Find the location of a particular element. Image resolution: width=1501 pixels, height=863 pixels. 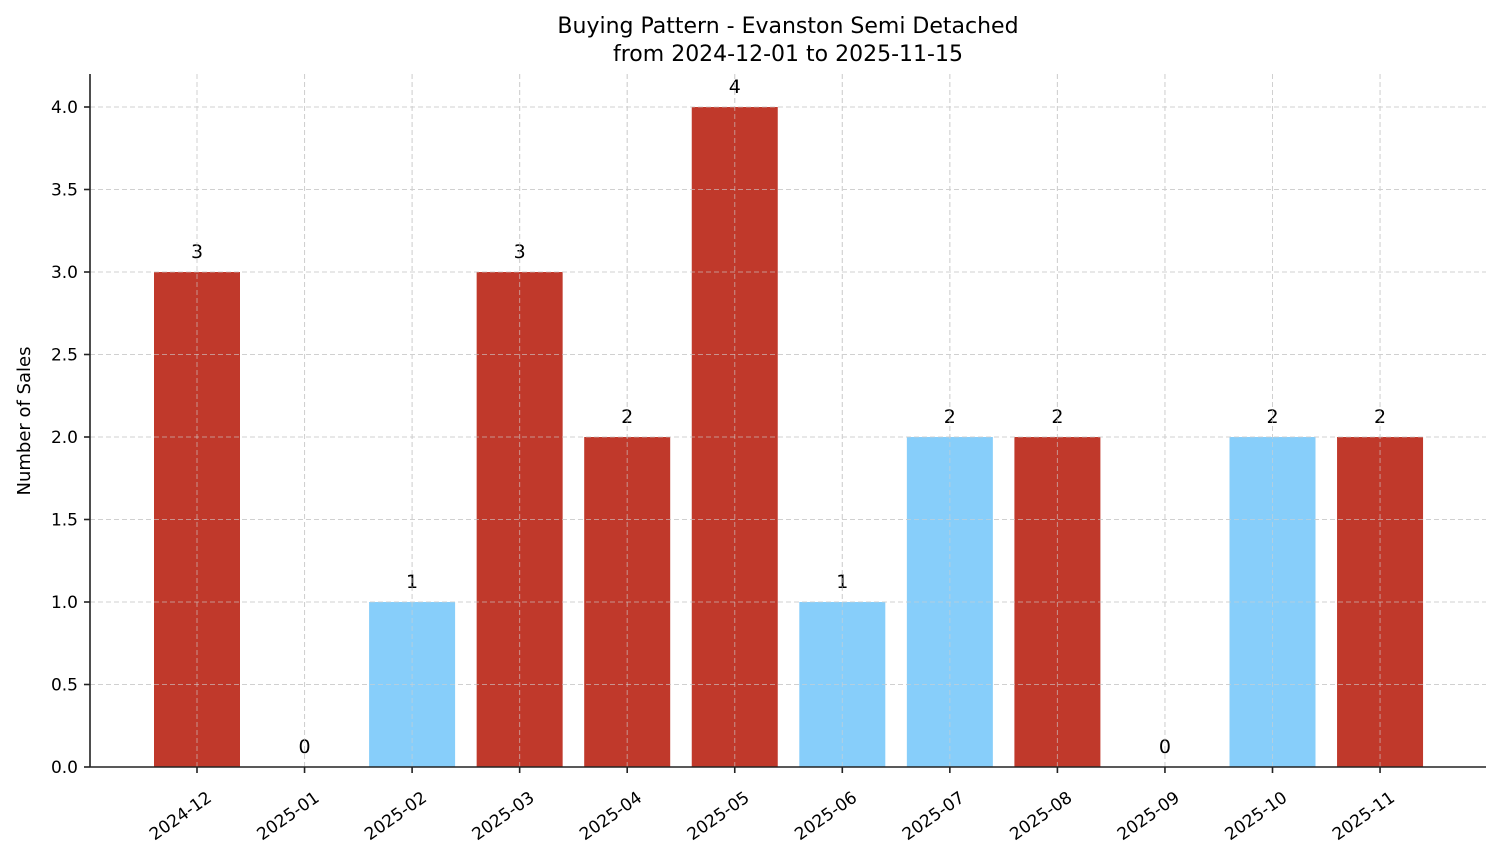

x-tick-label: 2025-07 is located at coordinates (934, 816).